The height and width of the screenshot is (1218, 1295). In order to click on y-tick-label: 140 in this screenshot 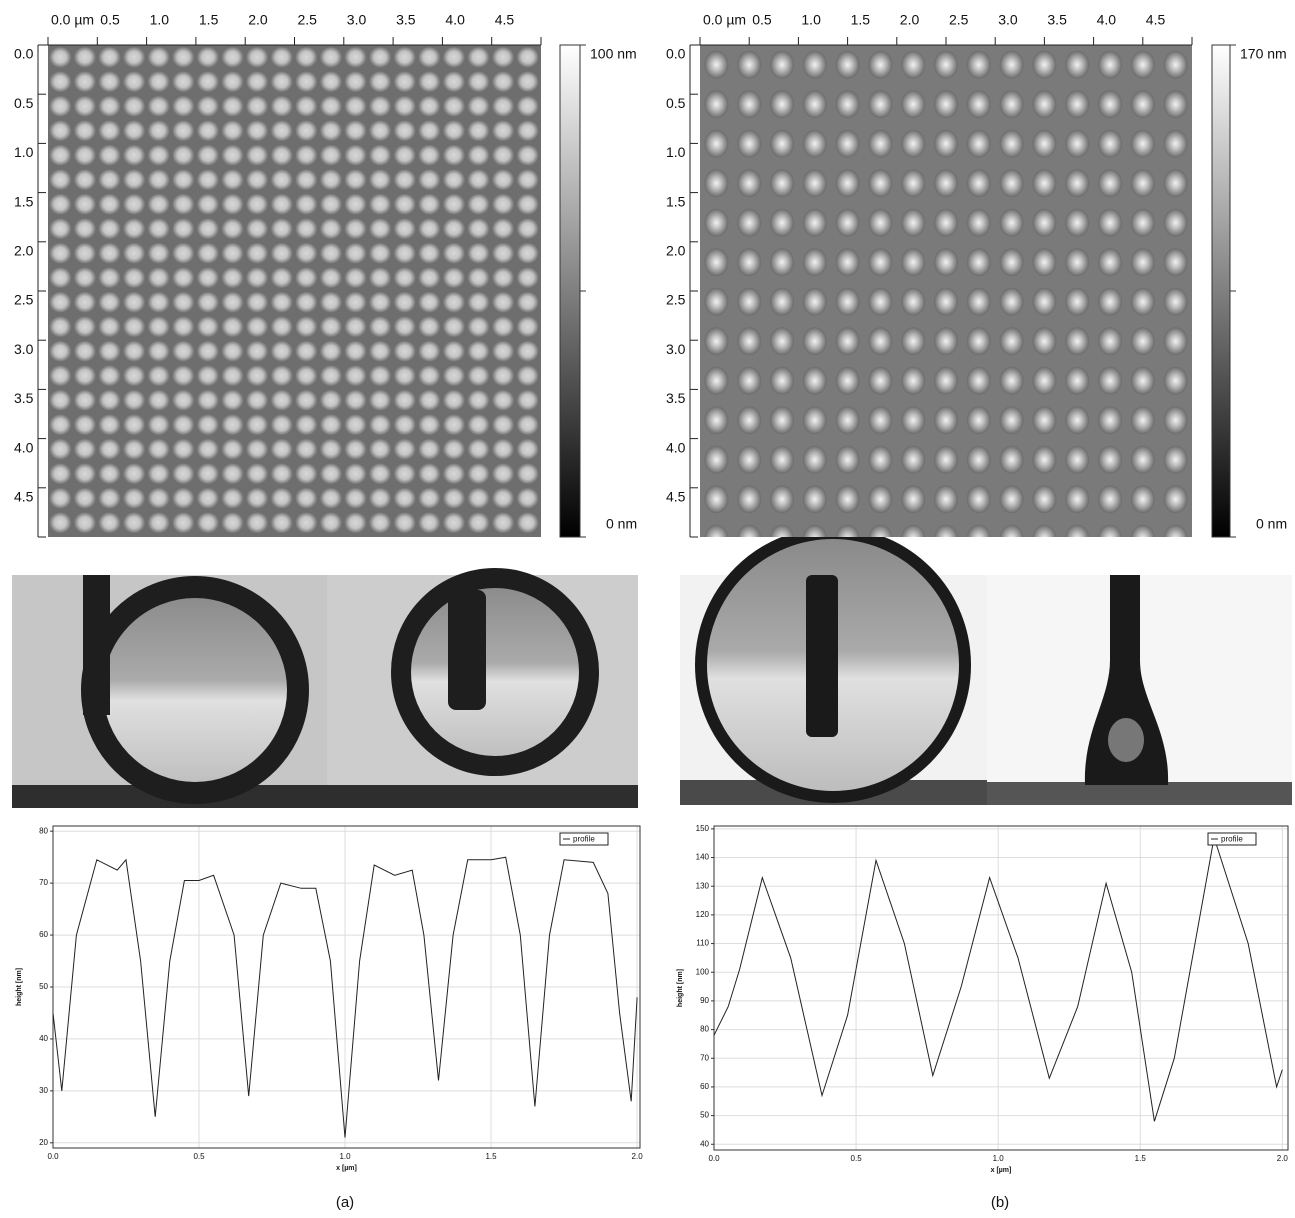, I will do `click(703, 857)`.